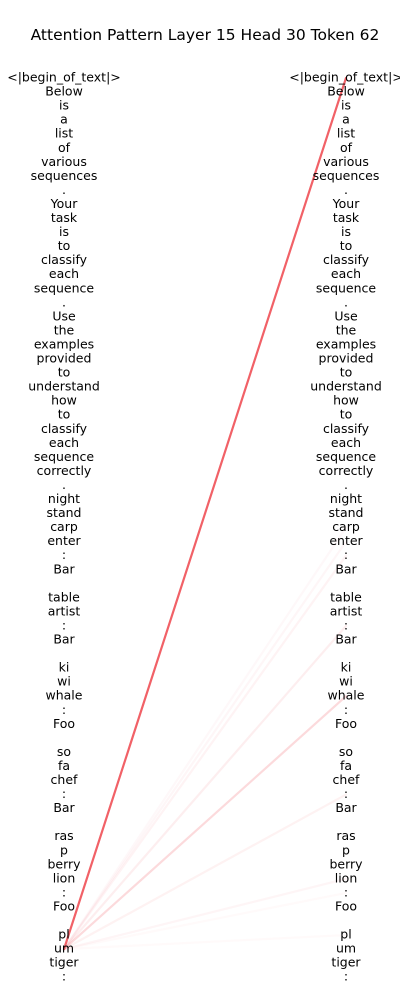 Image resolution: width=400 pixels, height=1000 pixels. Describe the element at coordinates (64, 793) in the screenshot. I see `left-token-51: :` at that location.